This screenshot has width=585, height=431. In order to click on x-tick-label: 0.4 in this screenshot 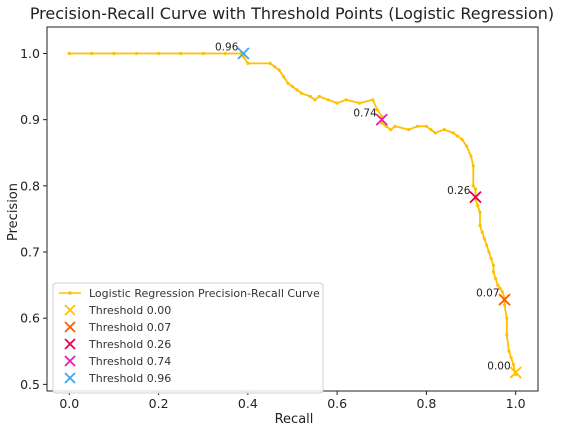, I will do `click(248, 403)`.